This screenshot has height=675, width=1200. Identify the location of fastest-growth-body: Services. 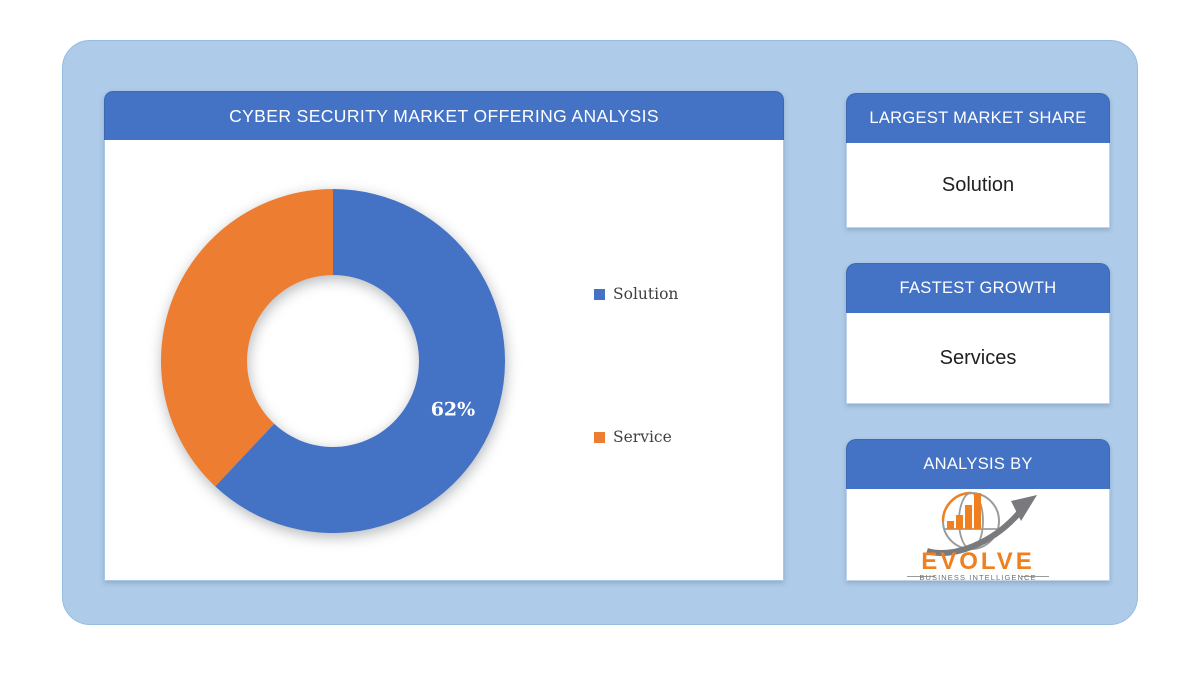
(978, 358).